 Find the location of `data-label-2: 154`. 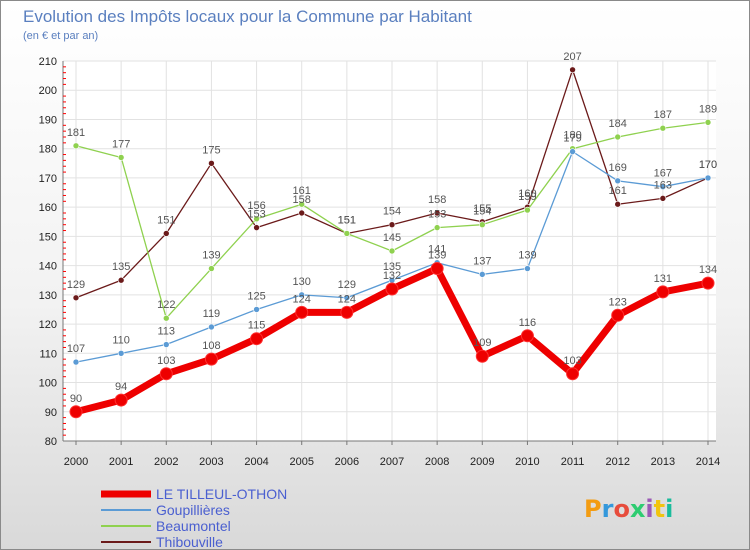

data-label-2: 154 is located at coordinates (482, 212).